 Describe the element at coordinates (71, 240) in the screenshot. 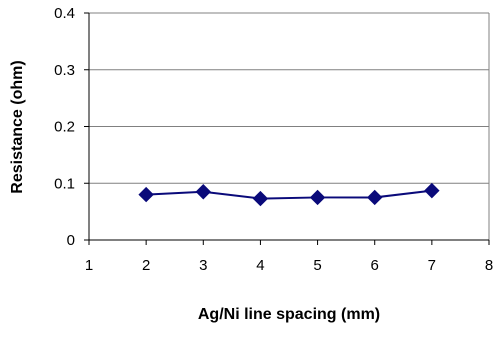

I see `y-tick-label: 0` at that location.